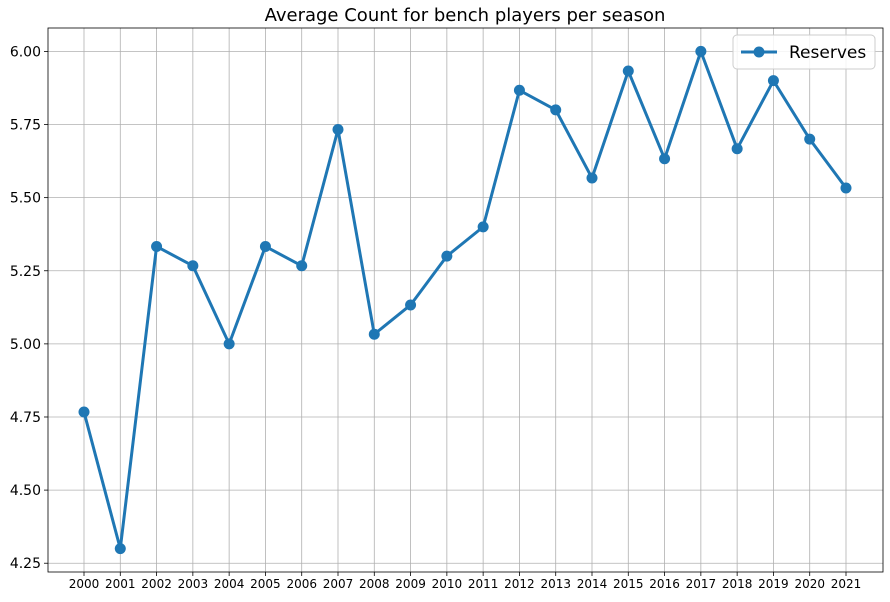 Image resolution: width=890 pixels, height=602 pixels. I want to click on x-tick-label: 2003, so click(193, 584).